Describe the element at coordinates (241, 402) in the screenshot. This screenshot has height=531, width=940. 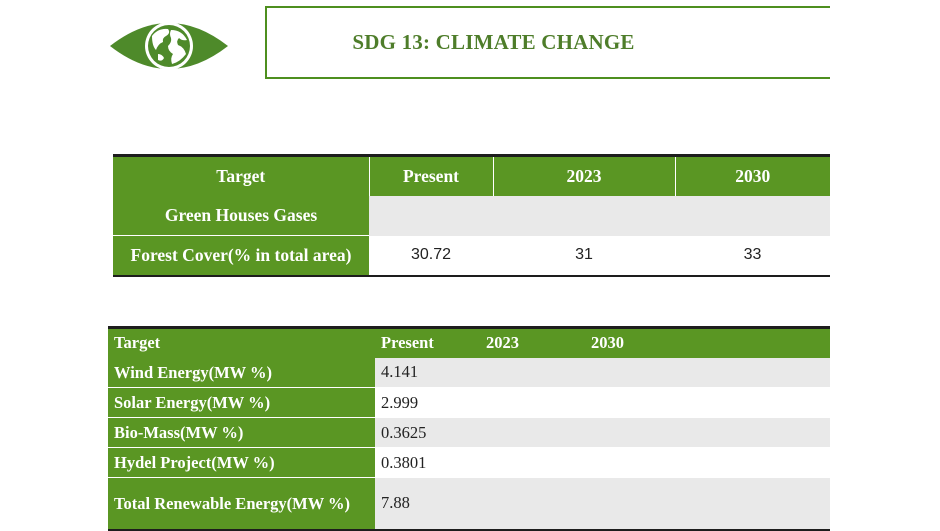
I see `row-label: Solar Energy(MW %)` at that location.